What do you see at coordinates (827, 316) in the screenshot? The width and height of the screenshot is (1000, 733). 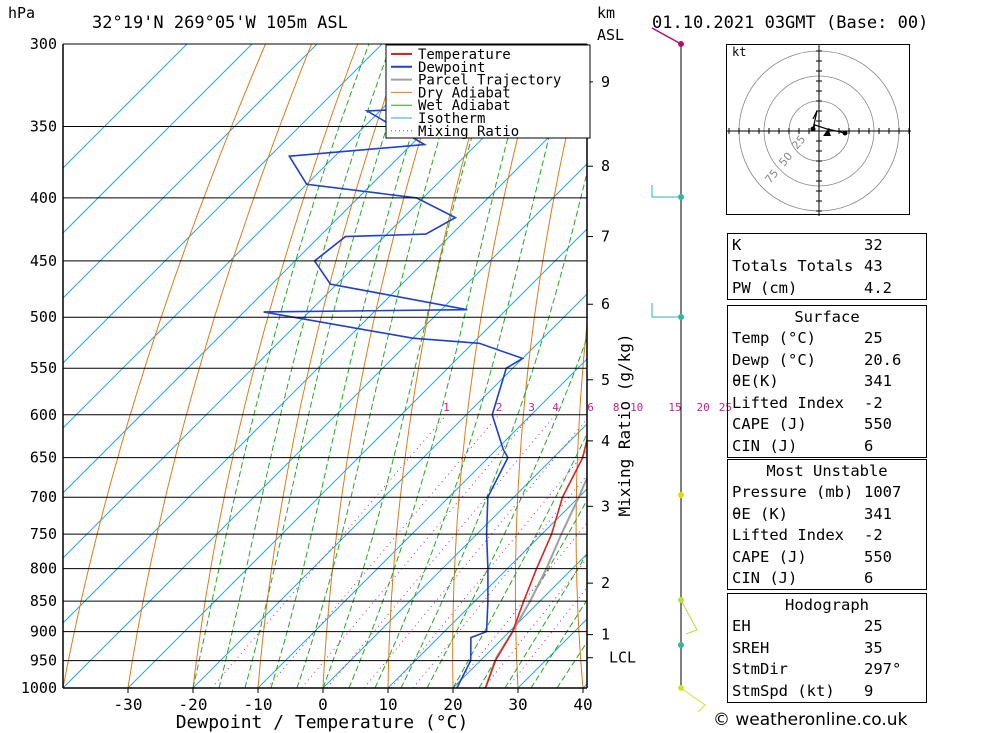 I see `section-title: Surface` at bounding box center [827, 316].